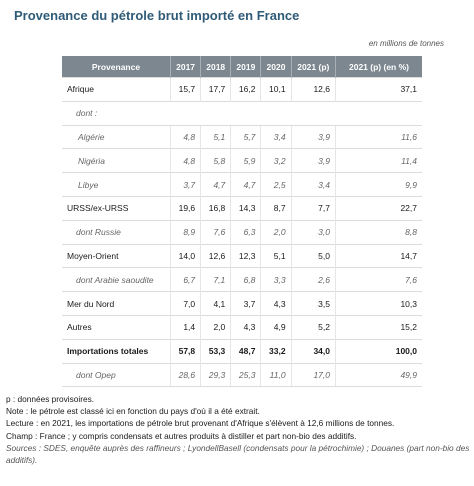  I want to click on table-row: Afrique 15,7 17,7 16,2 10,1 12,6 37,1, so click(242, 89).